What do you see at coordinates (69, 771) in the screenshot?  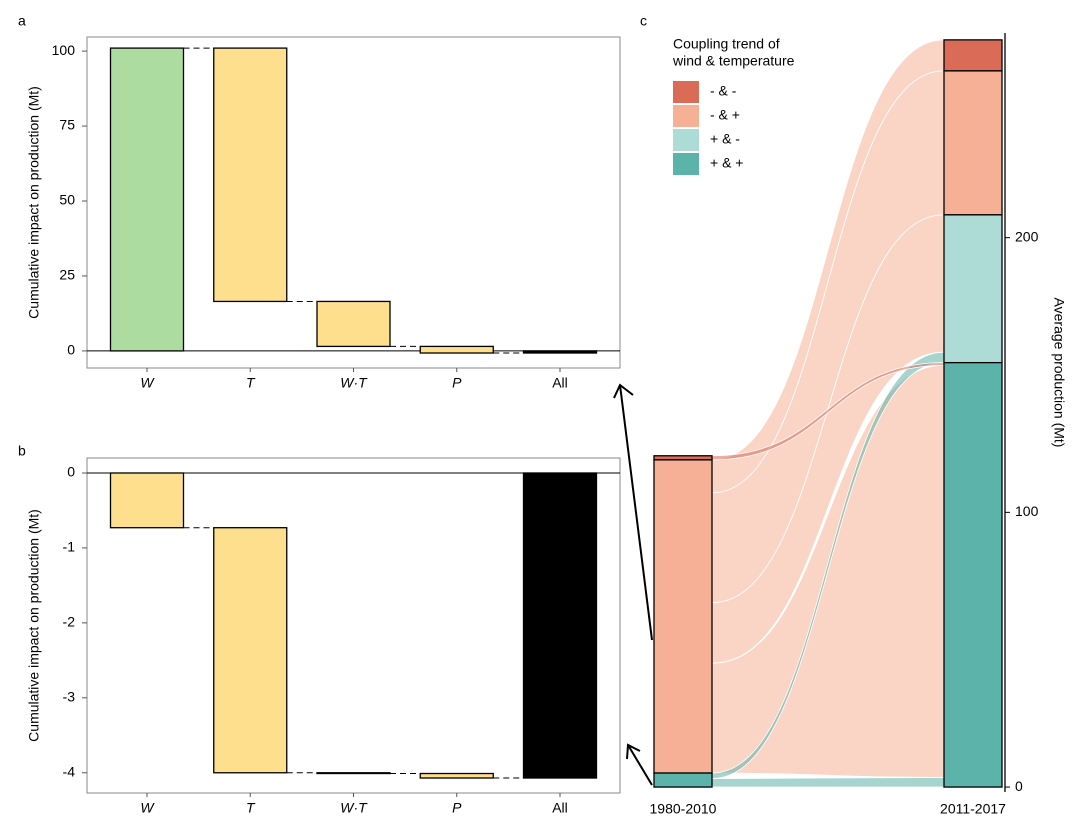 I see `y-tick-label: -4` at bounding box center [69, 771].